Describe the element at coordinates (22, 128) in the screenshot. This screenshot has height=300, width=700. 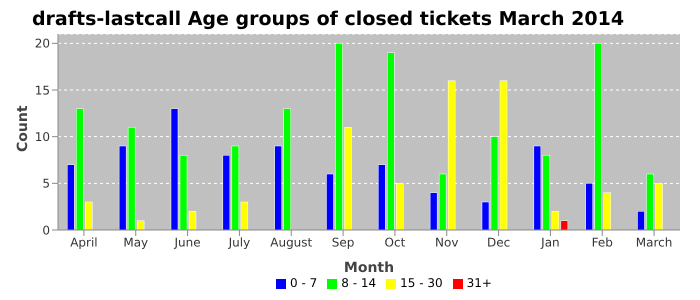
I see `y-axis-title: Count` at that location.